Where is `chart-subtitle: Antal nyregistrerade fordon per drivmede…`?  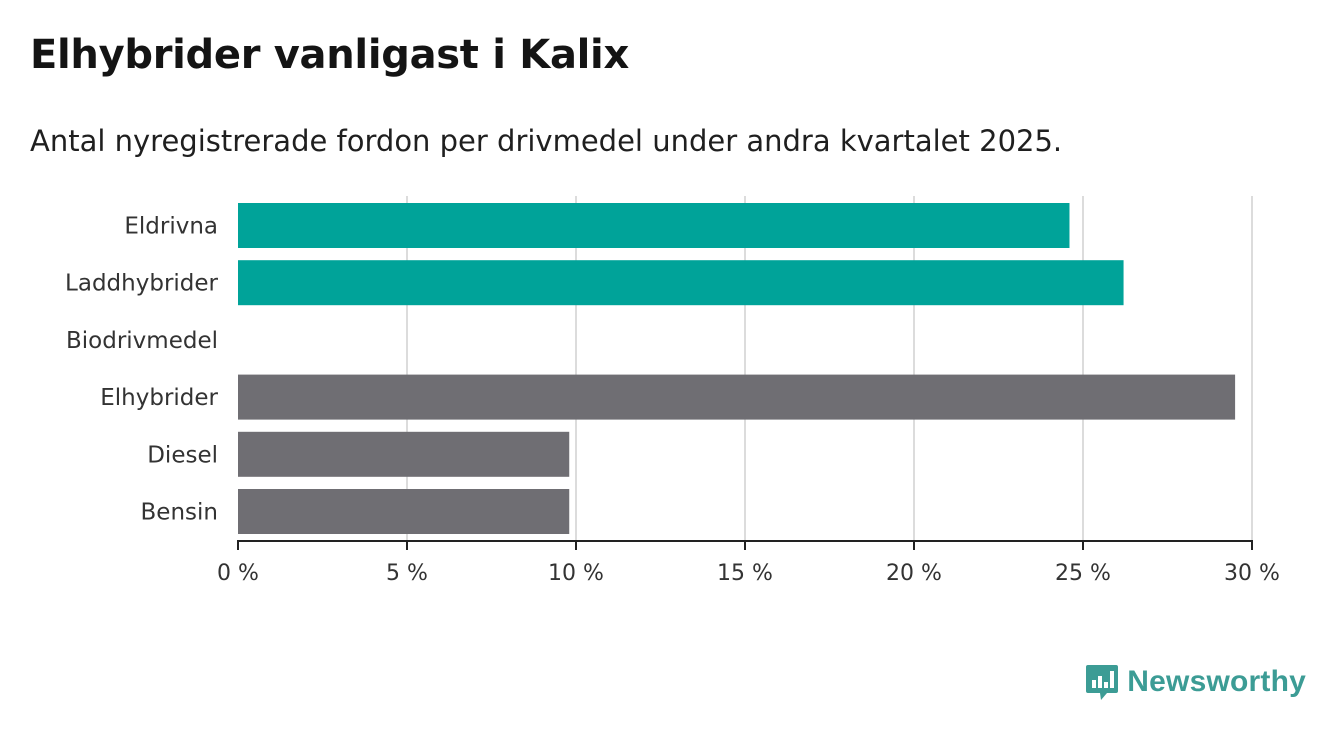
chart-subtitle: Antal nyregistrerade fordon per drivmede… is located at coordinates (546, 141).